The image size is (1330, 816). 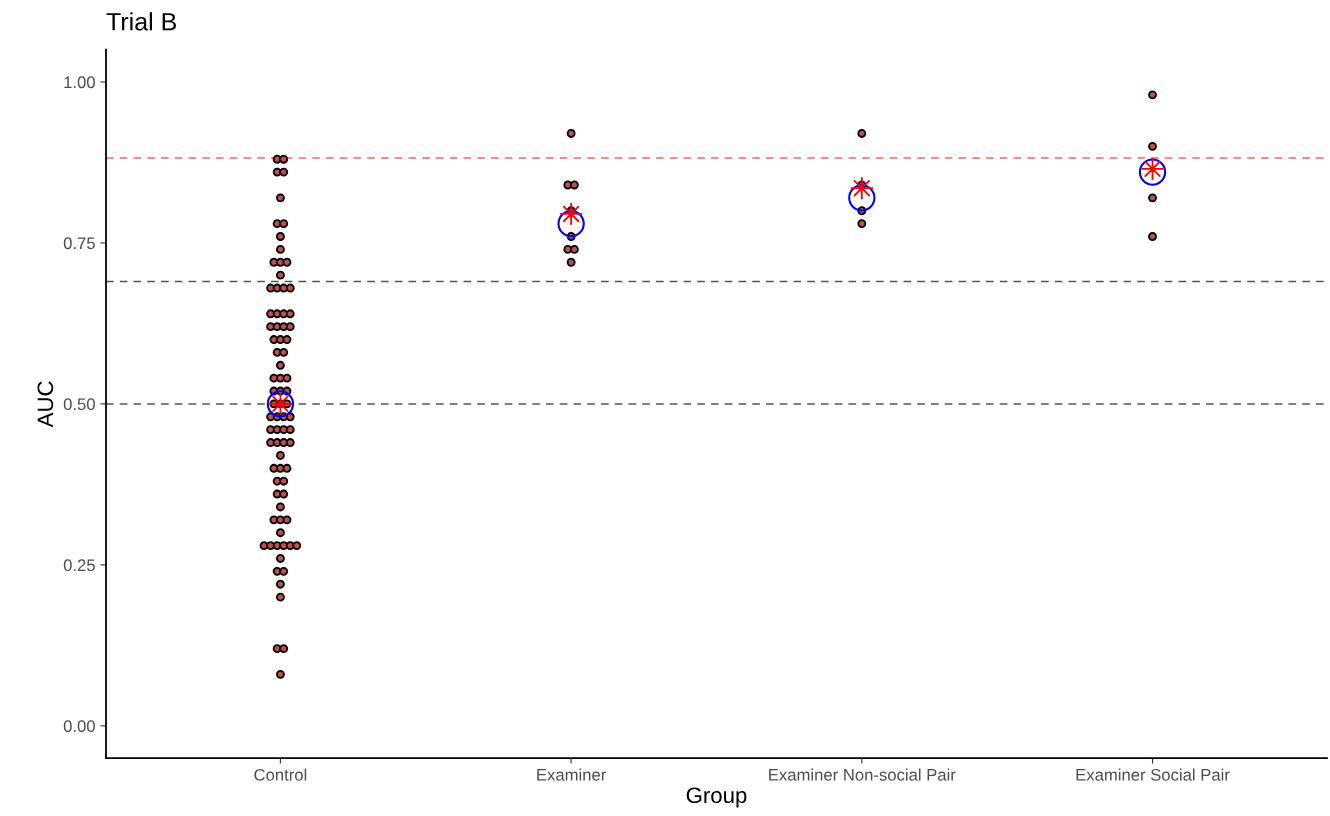 What do you see at coordinates (716, 797) in the screenshot?
I see `x-axis-title: Group` at bounding box center [716, 797].